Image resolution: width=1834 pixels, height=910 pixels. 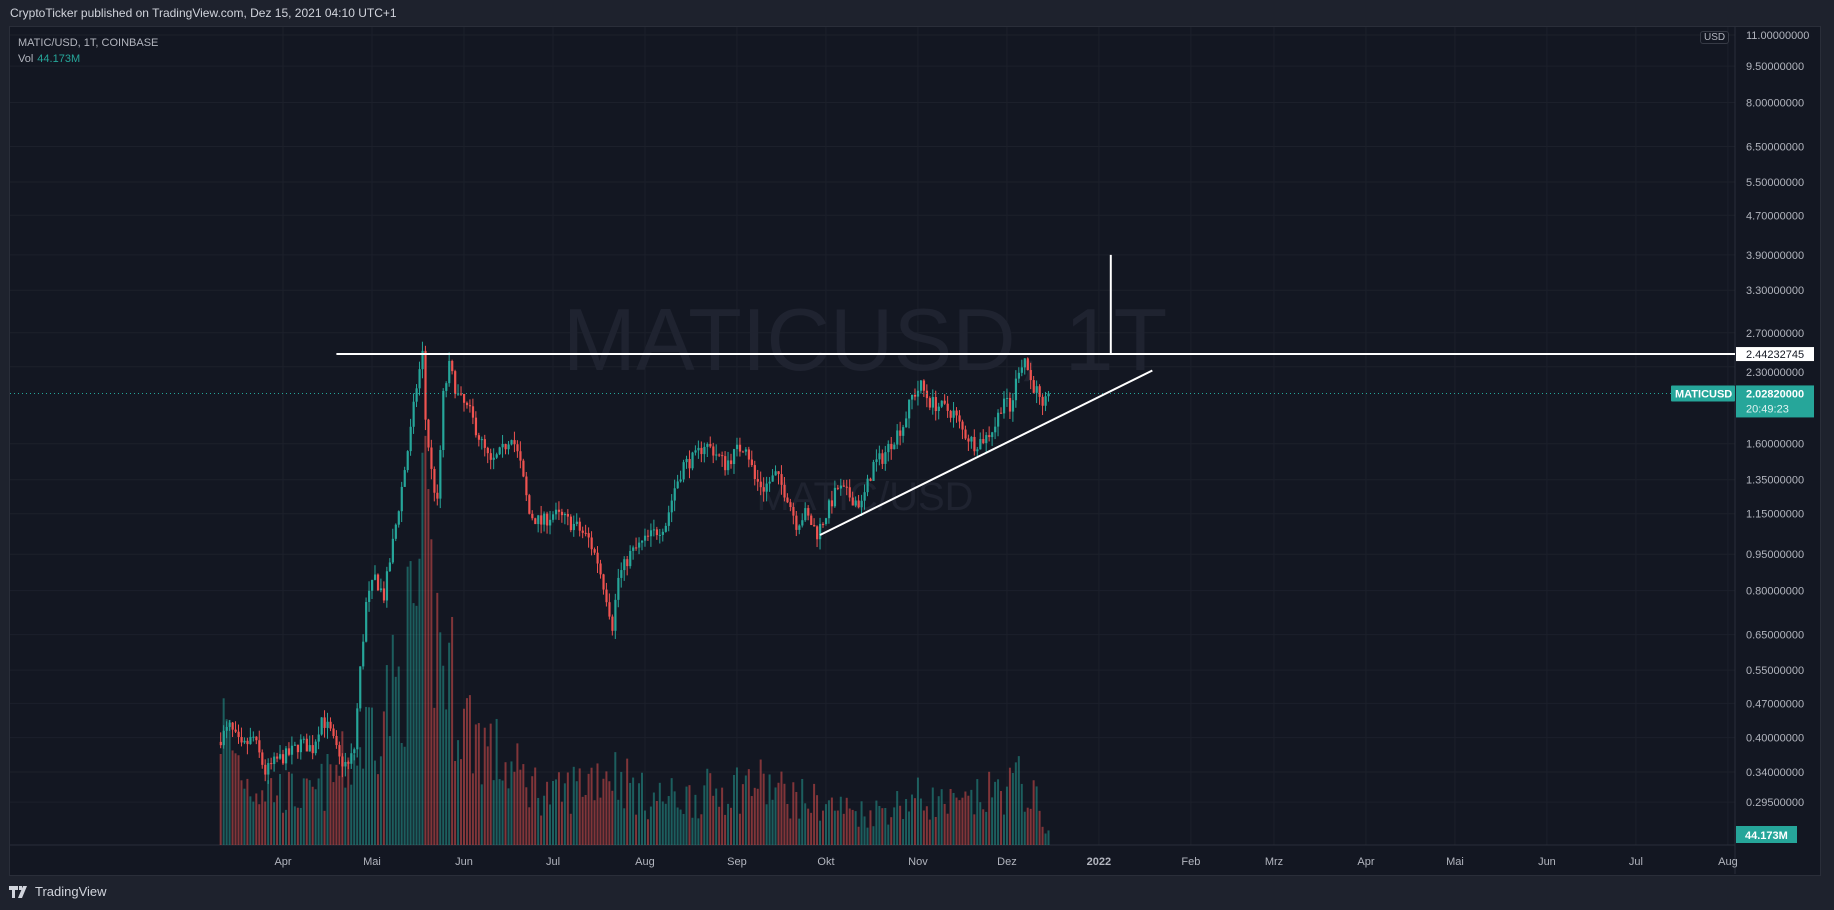 I want to click on symbol-info: MATIC/USD, 1T, COINBASE, so click(x=88, y=43).